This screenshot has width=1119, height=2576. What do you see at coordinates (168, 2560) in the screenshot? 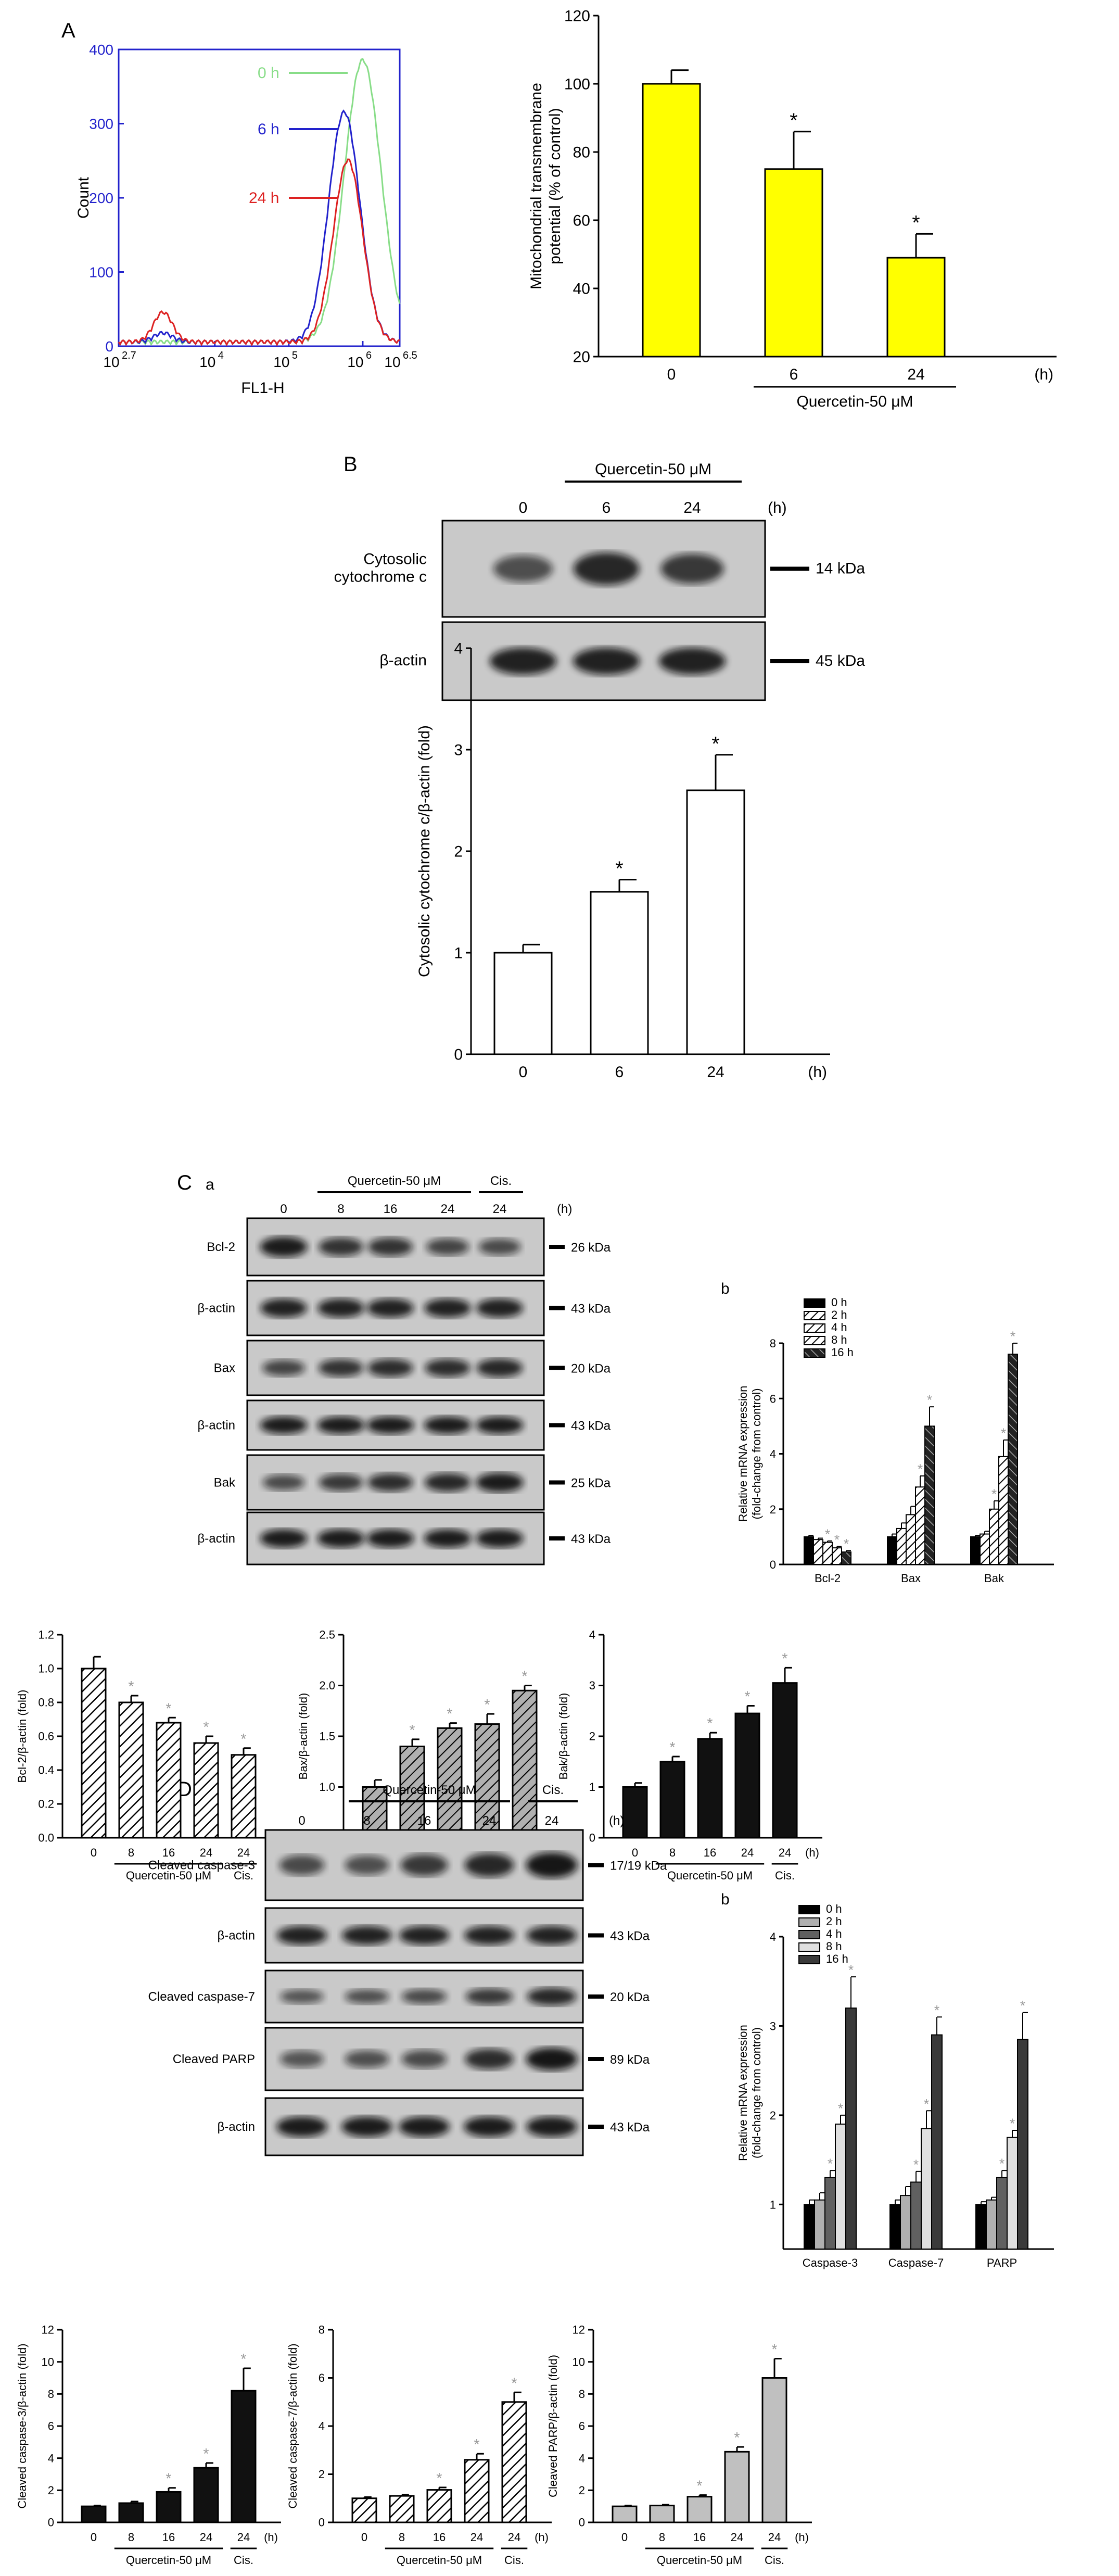
I see `group-label: Quercetin-50 μM` at bounding box center [168, 2560].